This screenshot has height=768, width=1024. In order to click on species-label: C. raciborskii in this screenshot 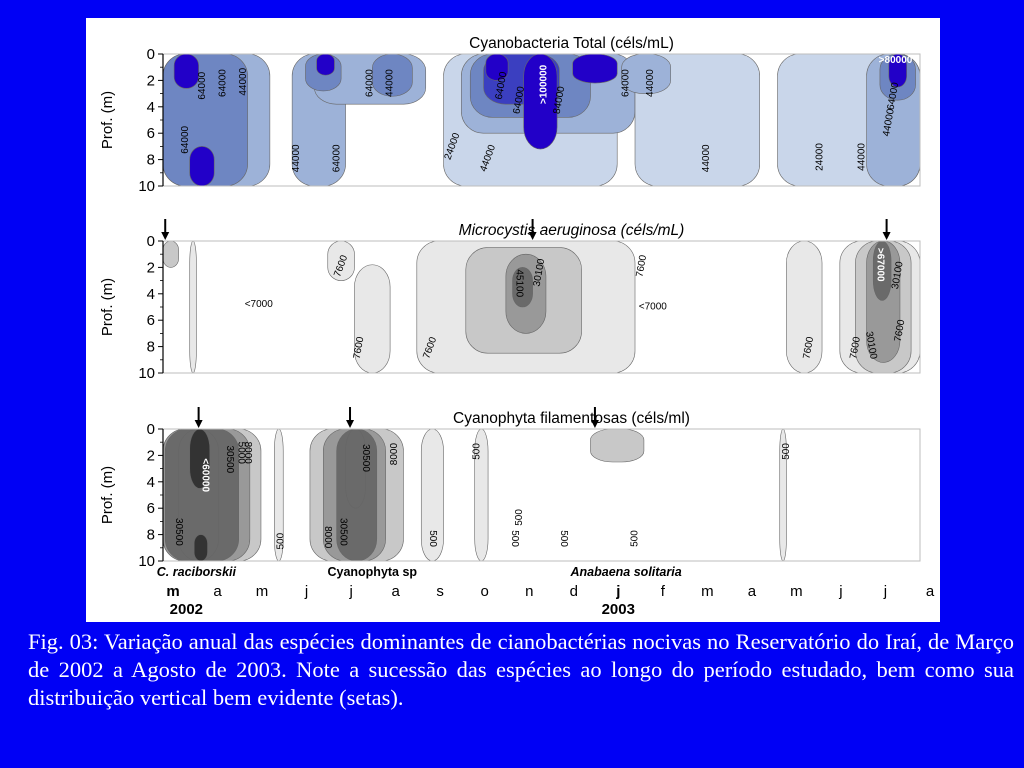, I will do `click(197, 572)`.